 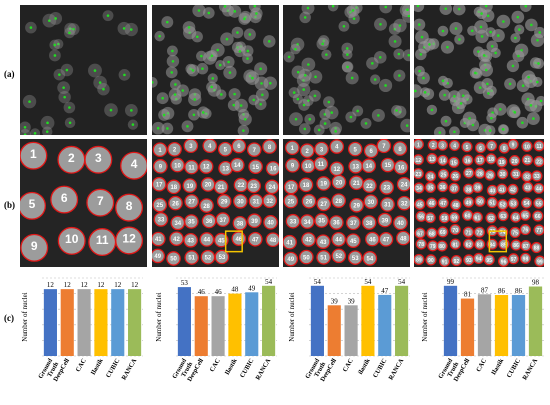 What do you see at coordinates (176, 238) in the screenshot?
I see `nucleus-segment: 42` at bounding box center [176, 238].